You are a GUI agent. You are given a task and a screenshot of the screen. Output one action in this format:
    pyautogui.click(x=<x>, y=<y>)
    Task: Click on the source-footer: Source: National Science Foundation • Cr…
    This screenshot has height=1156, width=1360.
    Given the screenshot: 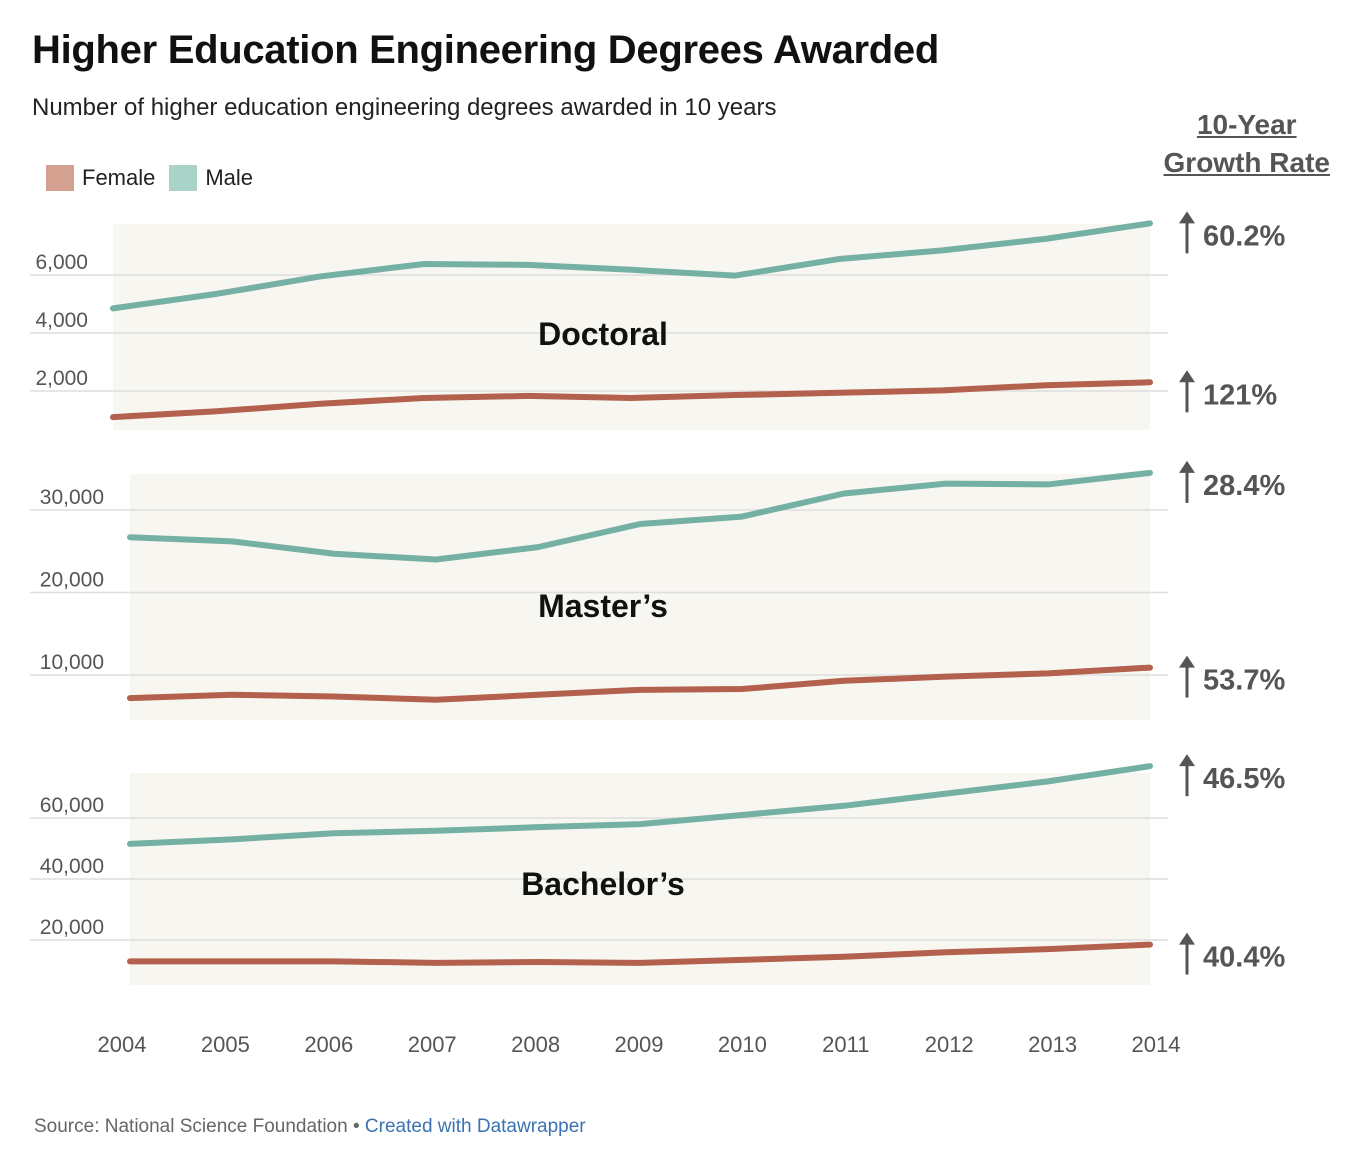 What is the action you would take?
    pyautogui.click(x=310, y=1127)
    